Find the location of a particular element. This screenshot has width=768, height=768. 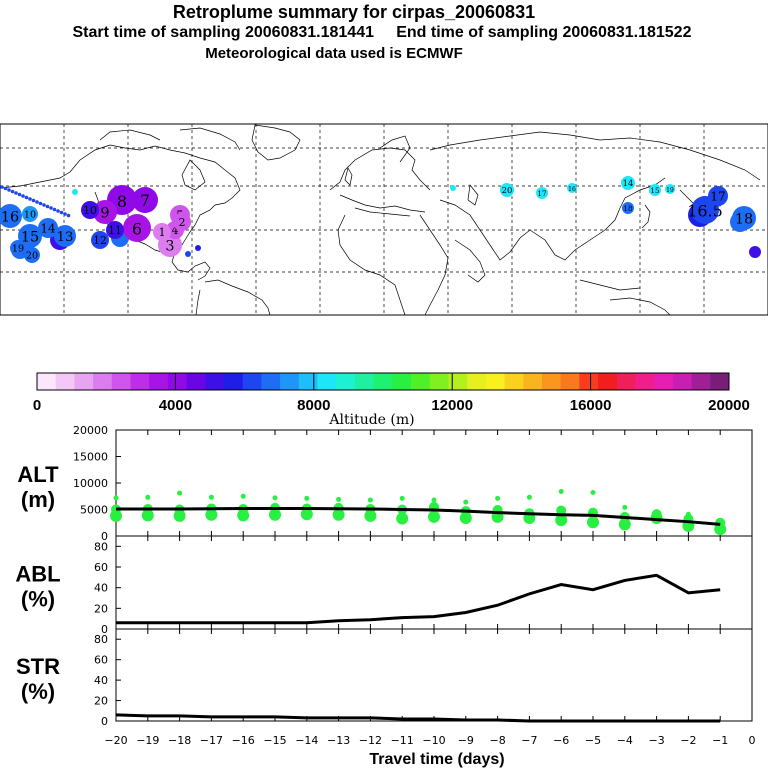

colorbar-tick-label: 4000 is located at coordinates (175, 405).